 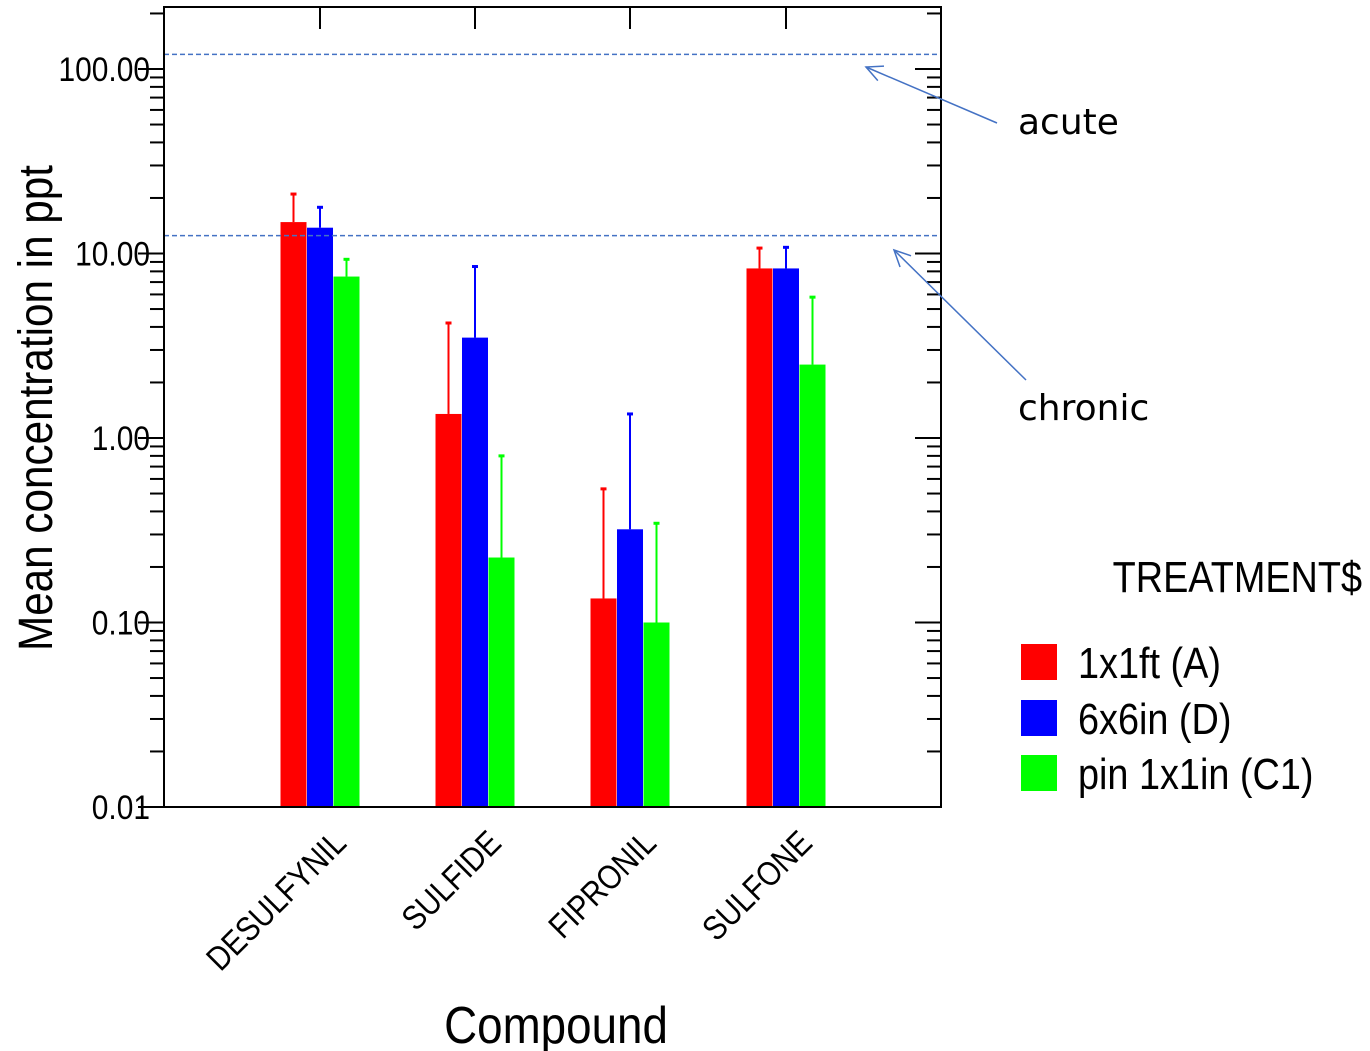 I want to click on y-tick-label: 0.01, so click(x=121, y=807).